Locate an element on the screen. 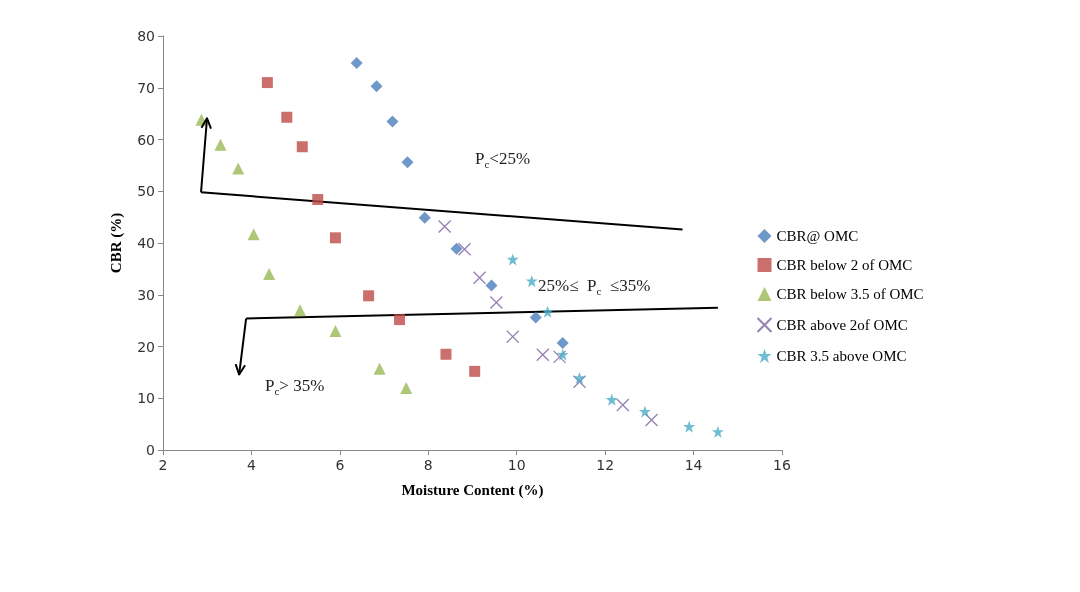 This screenshot has width=1080, height=592. x-tick-label: 10 is located at coordinates (516, 465).